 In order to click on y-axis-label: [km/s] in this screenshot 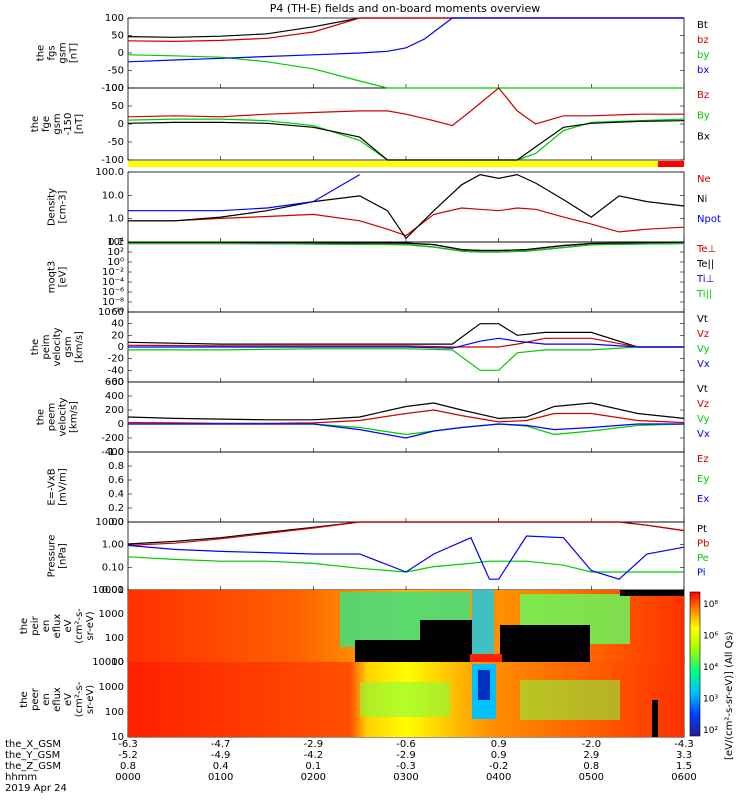, I will do `click(79, 347)`.